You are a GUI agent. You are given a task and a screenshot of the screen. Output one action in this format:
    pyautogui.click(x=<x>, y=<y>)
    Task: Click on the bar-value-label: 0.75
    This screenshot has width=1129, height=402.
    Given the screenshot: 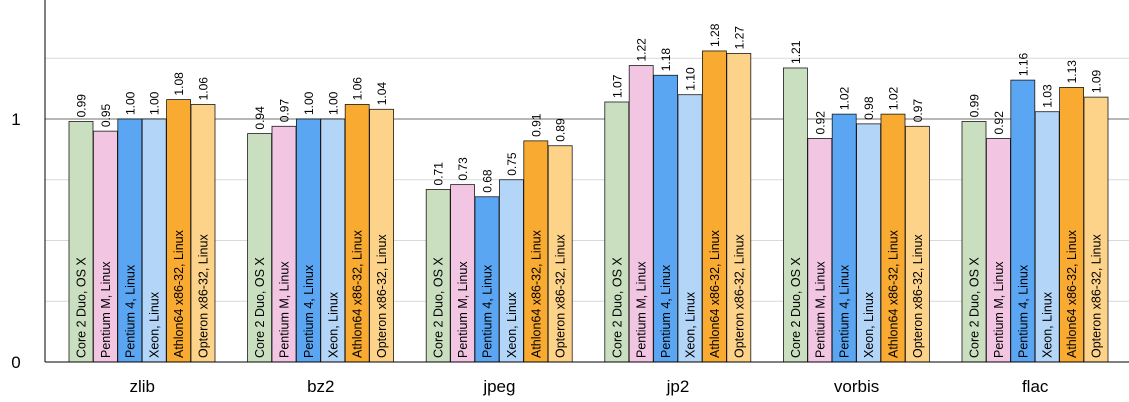 What is the action you would take?
    pyautogui.click(x=512, y=164)
    